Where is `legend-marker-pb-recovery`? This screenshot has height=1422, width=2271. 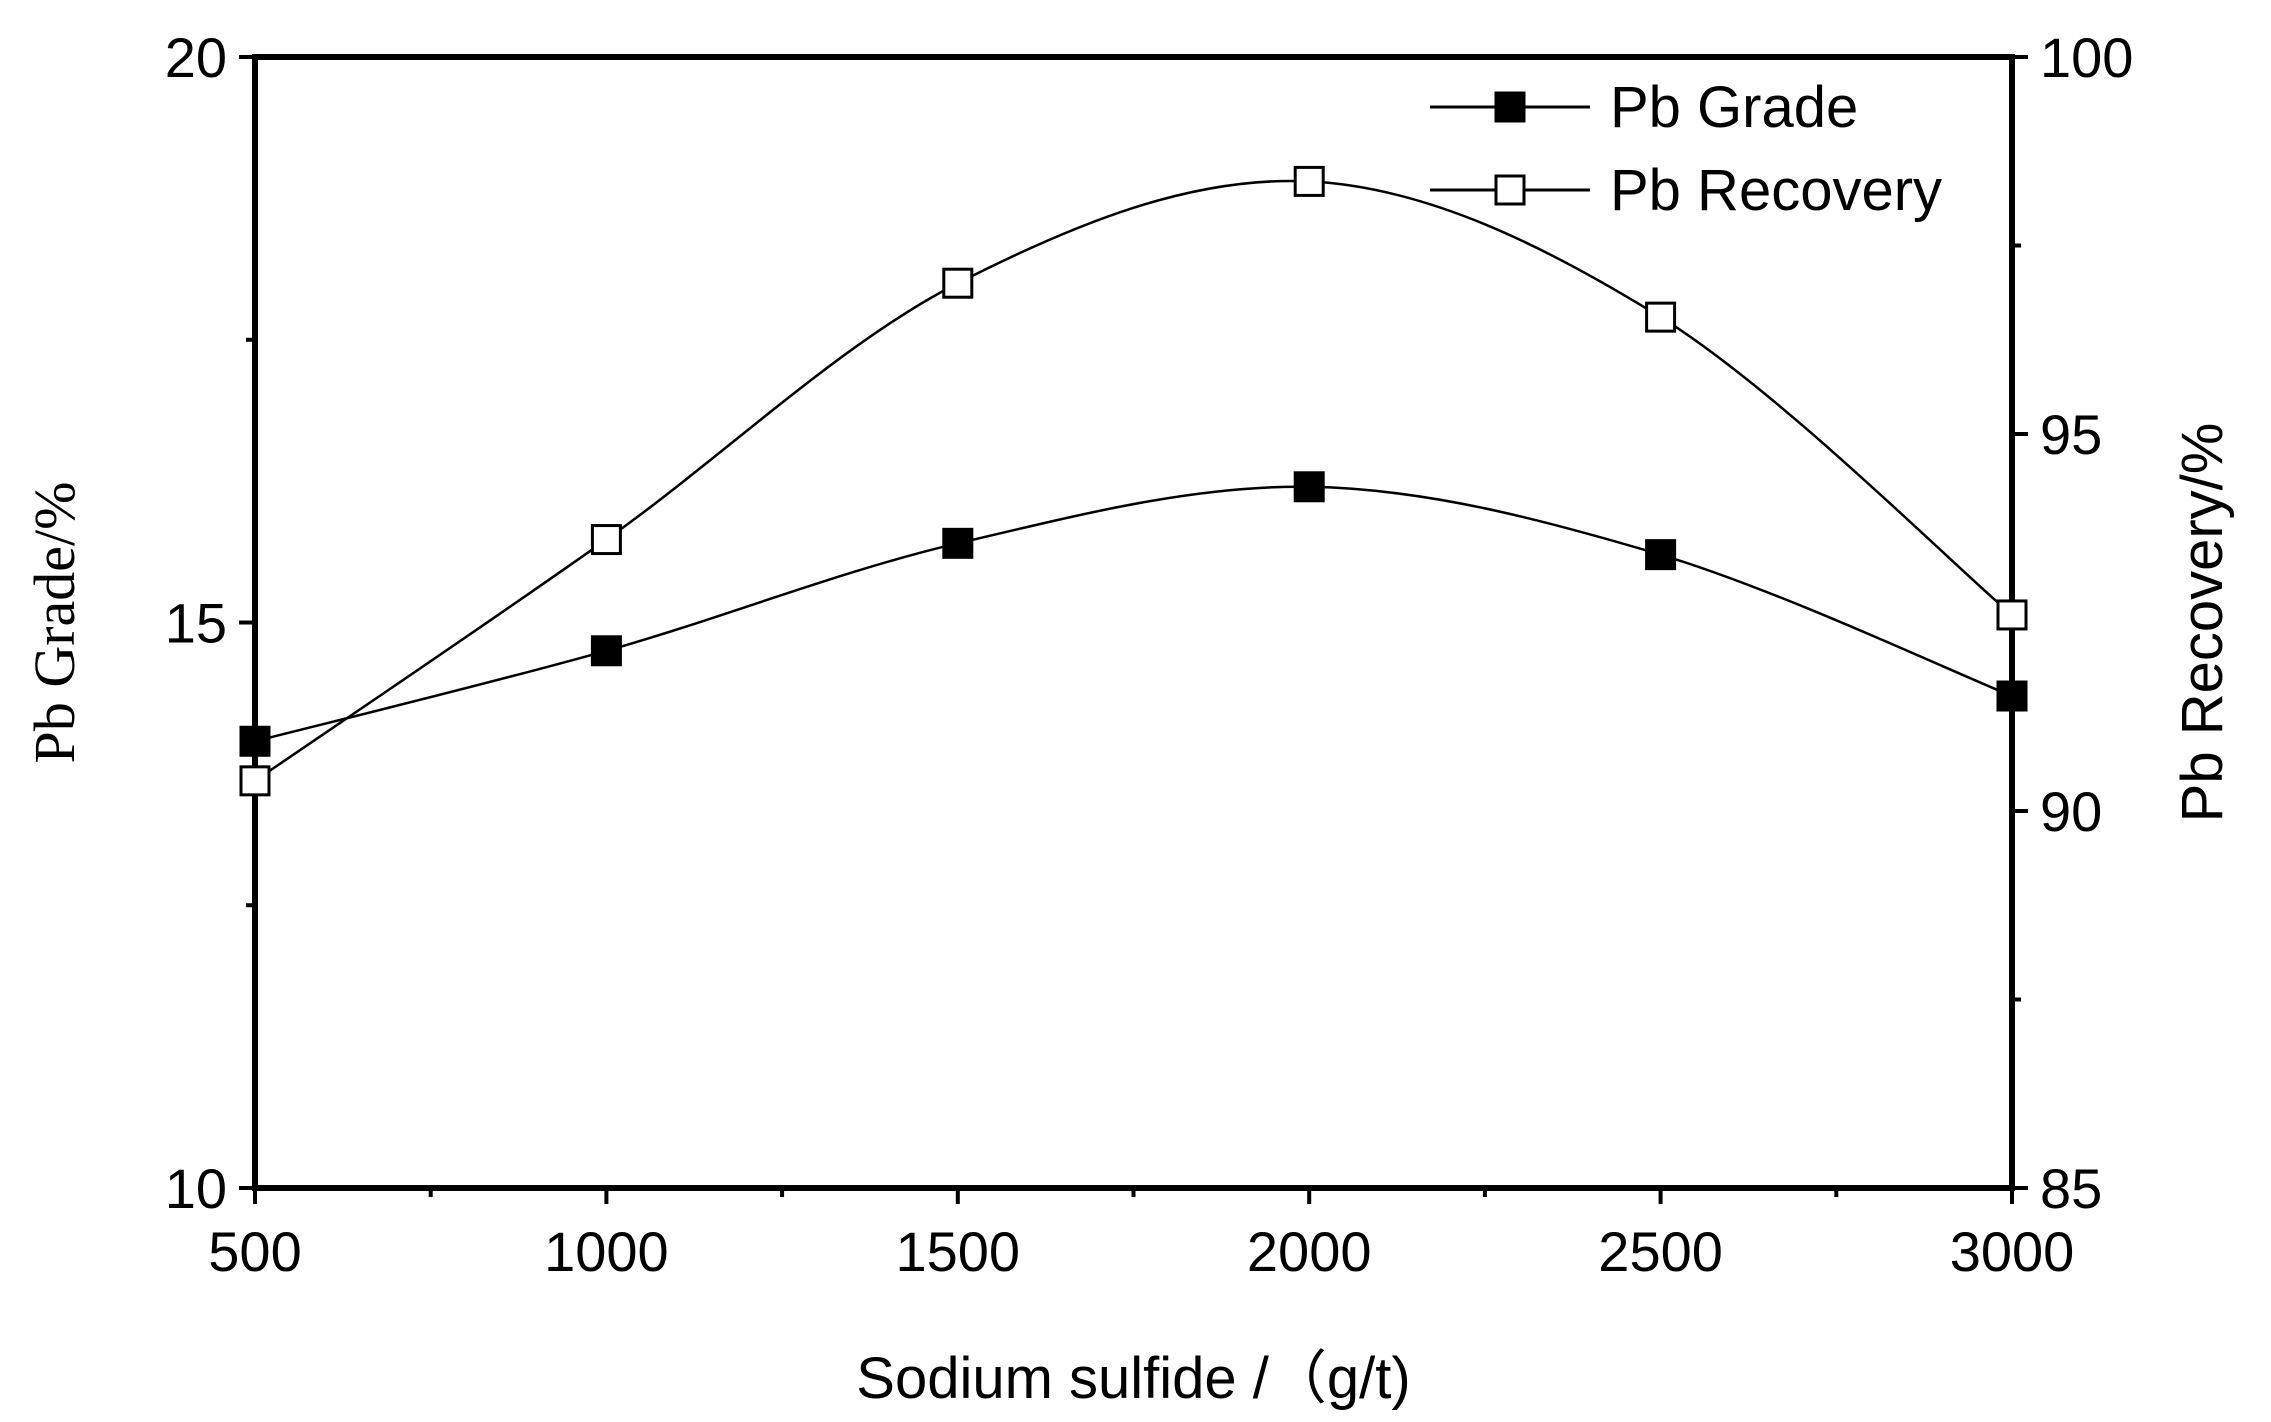 legend-marker-pb-recovery is located at coordinates (1510, 190).